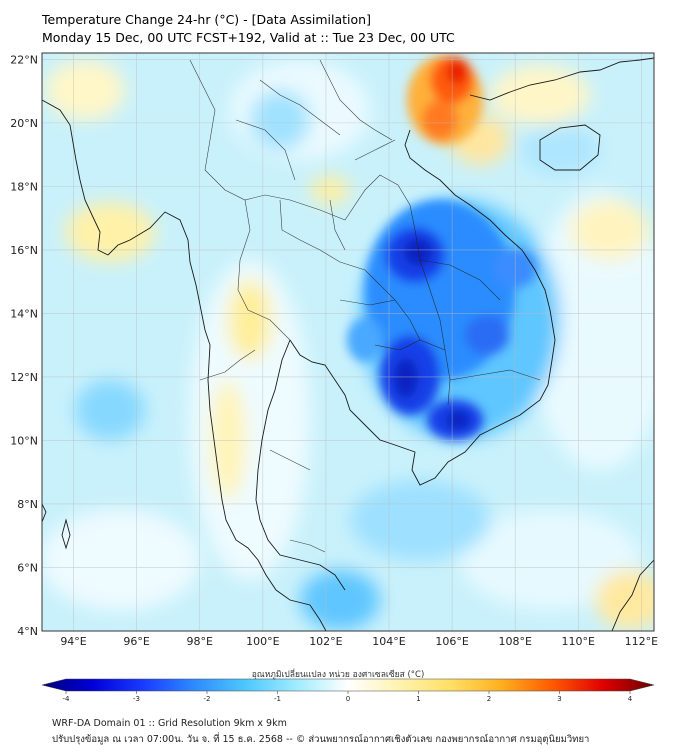 This screenshot has width=676, height=756. Describe the element at coordinates (24, 313) in the screenshot. I see `lat-label: 14°N` at that location.